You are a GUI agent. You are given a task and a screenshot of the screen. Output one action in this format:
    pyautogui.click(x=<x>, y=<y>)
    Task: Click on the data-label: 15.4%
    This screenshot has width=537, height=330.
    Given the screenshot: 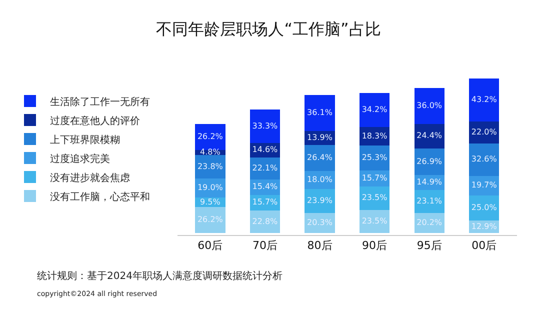 What is the action you would take?
    pyautogui.click(x=265, y=187)
    